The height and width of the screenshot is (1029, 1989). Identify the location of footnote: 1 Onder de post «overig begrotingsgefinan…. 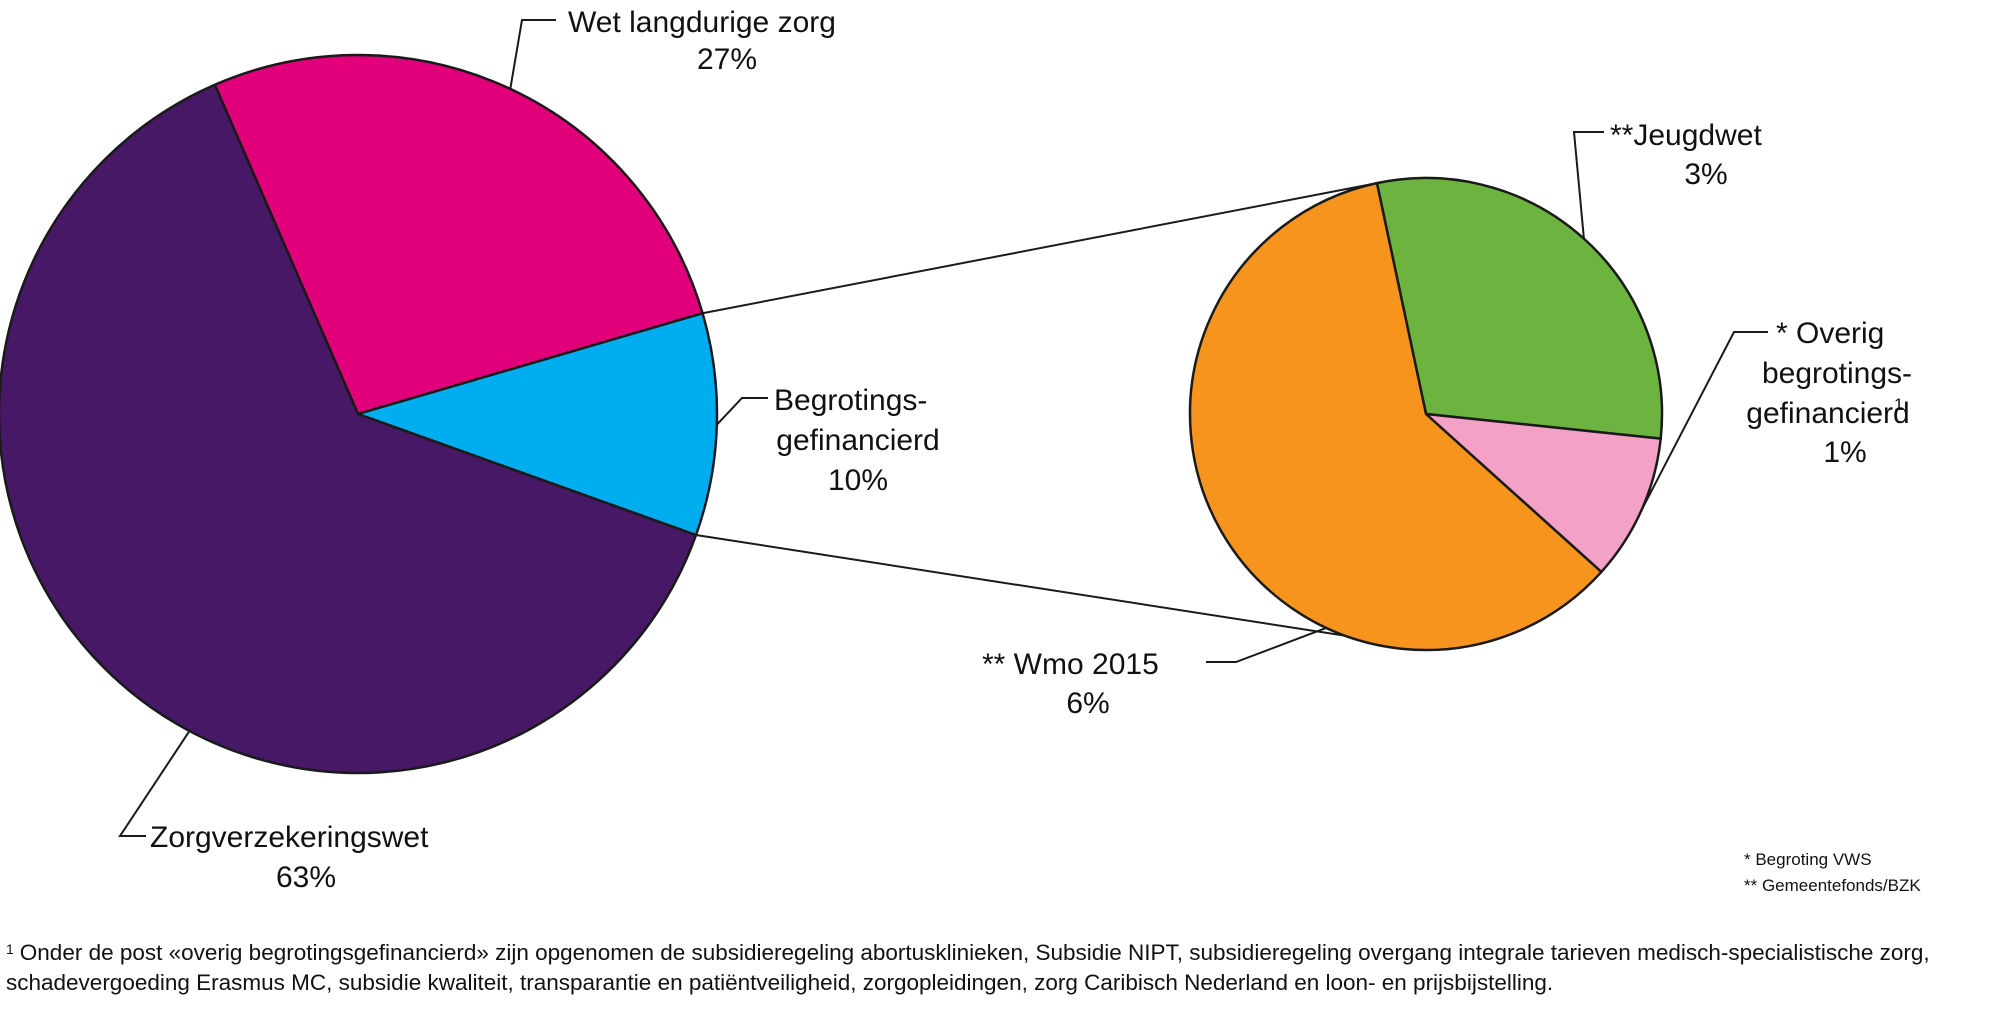
(986, 968).